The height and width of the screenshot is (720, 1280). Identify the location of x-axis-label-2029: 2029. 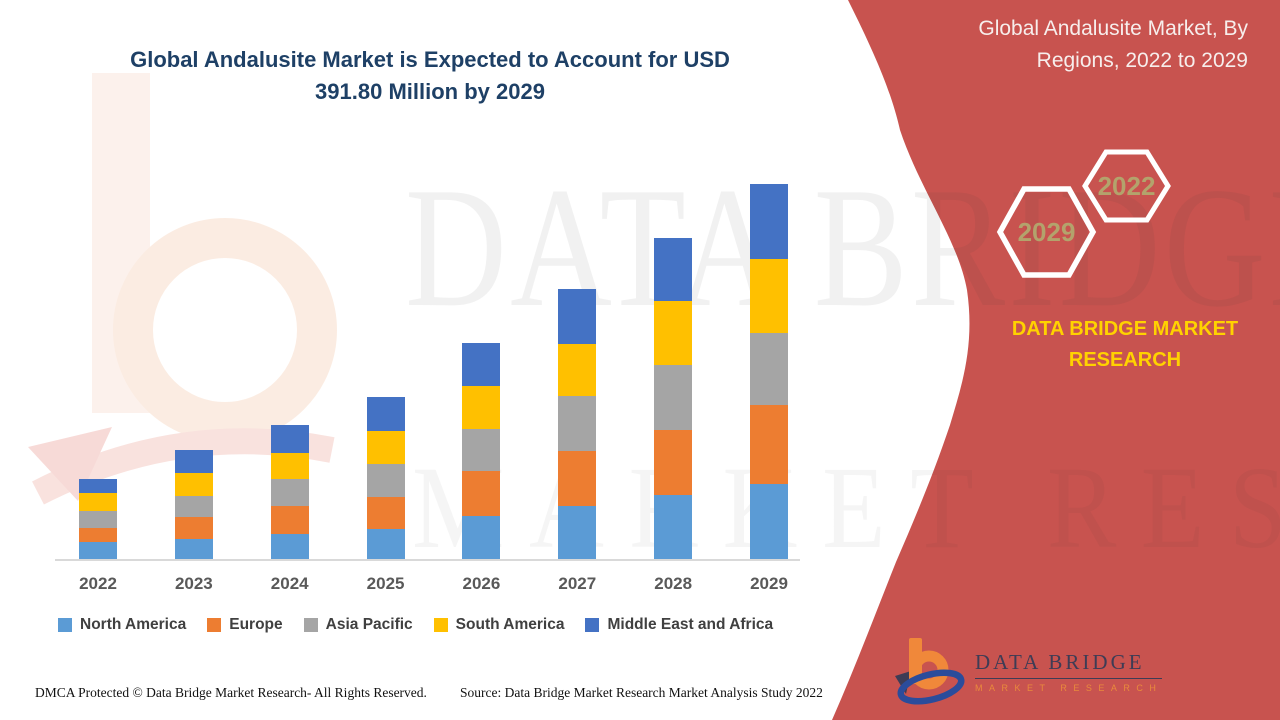
(769, 583).